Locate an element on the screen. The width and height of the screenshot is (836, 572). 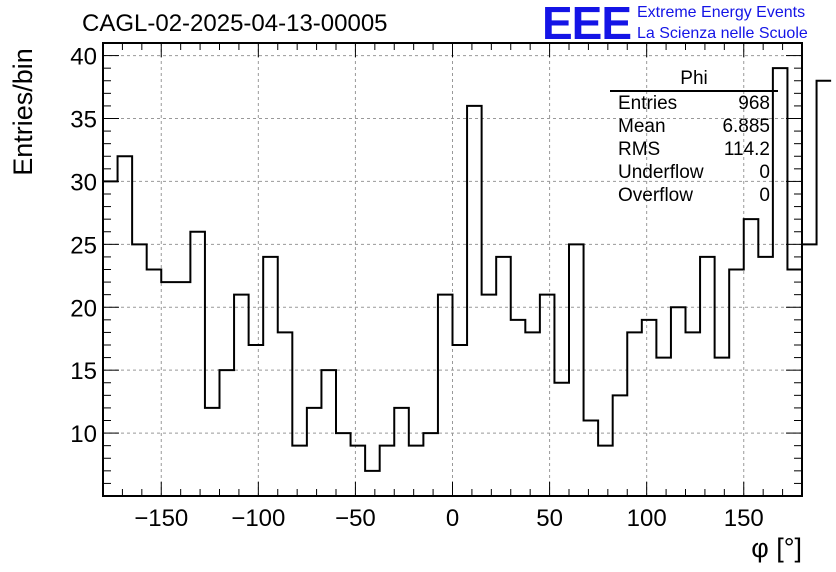
x-tick-label: 50 is located at coordinates (549, 518).